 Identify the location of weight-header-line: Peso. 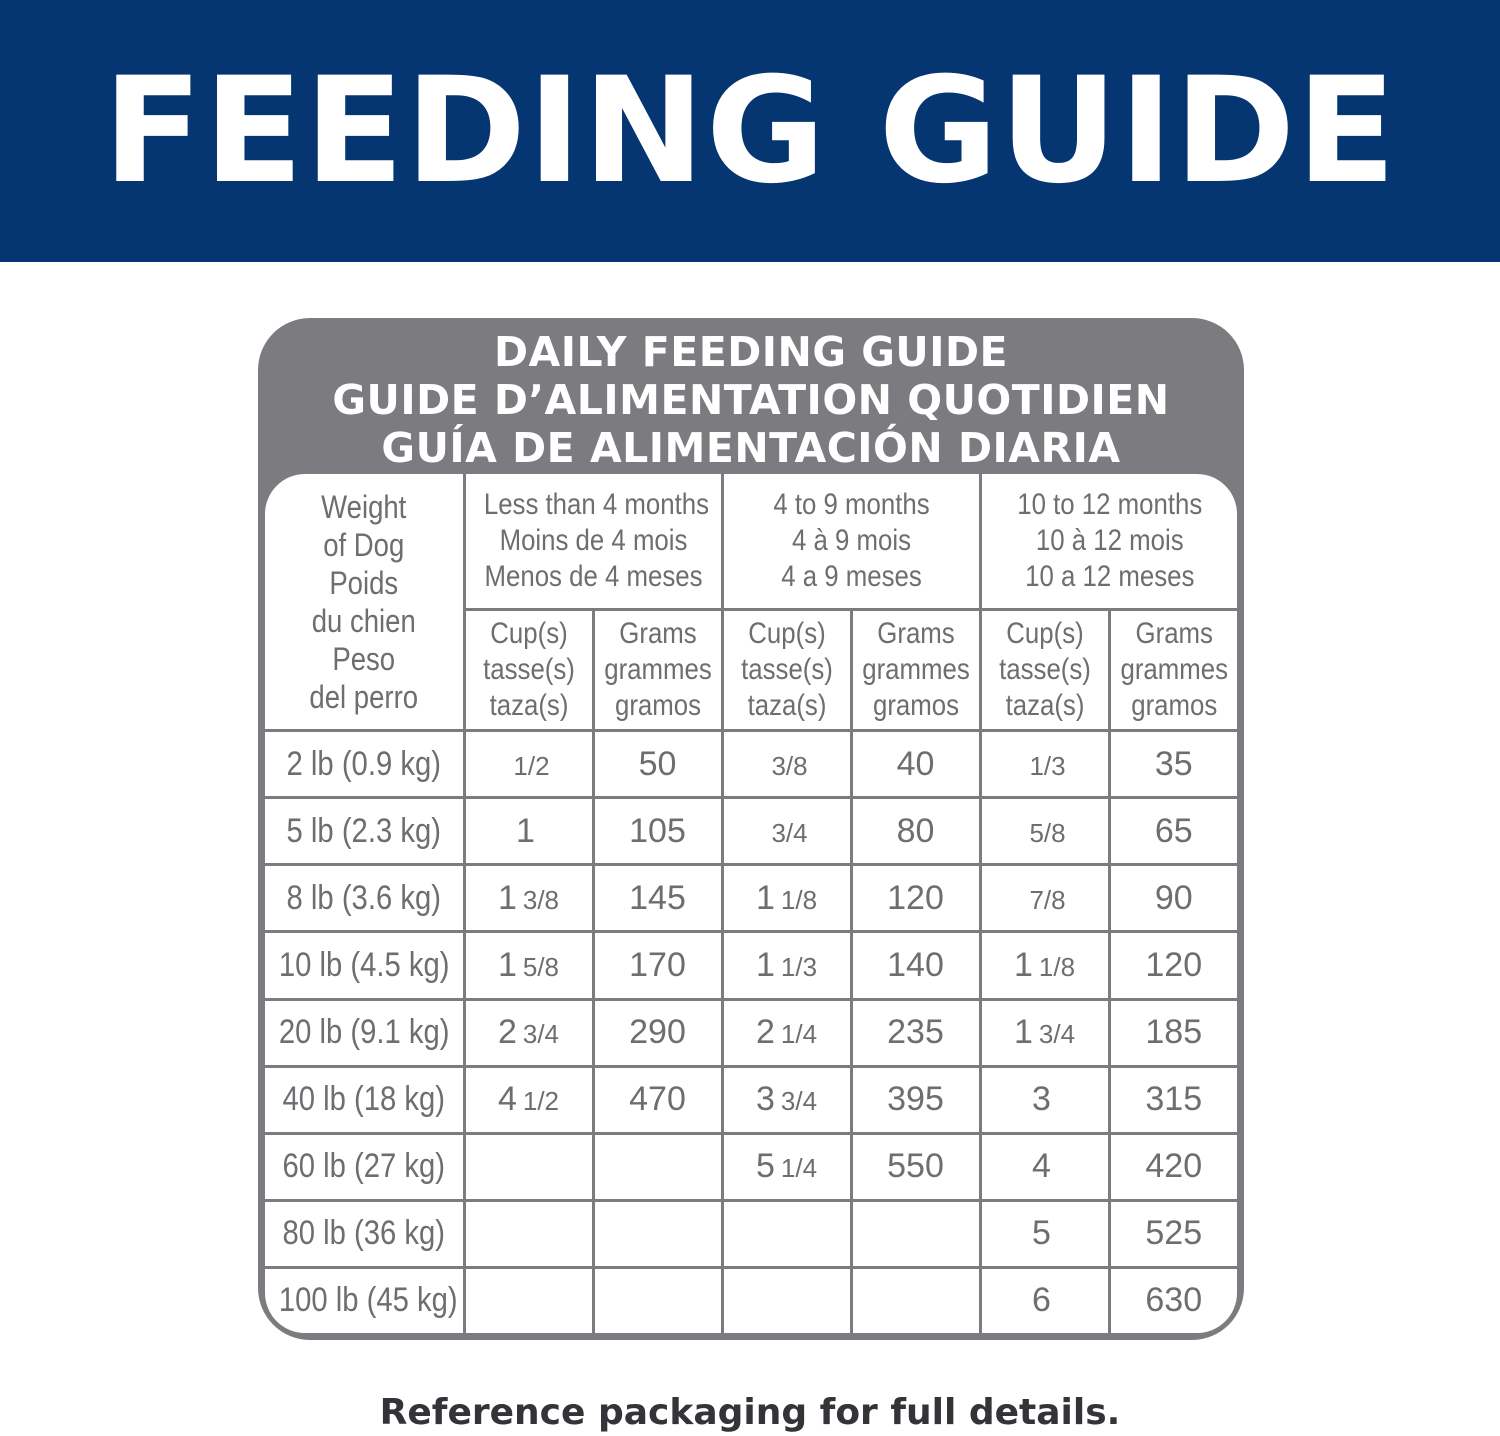
(364, 658).